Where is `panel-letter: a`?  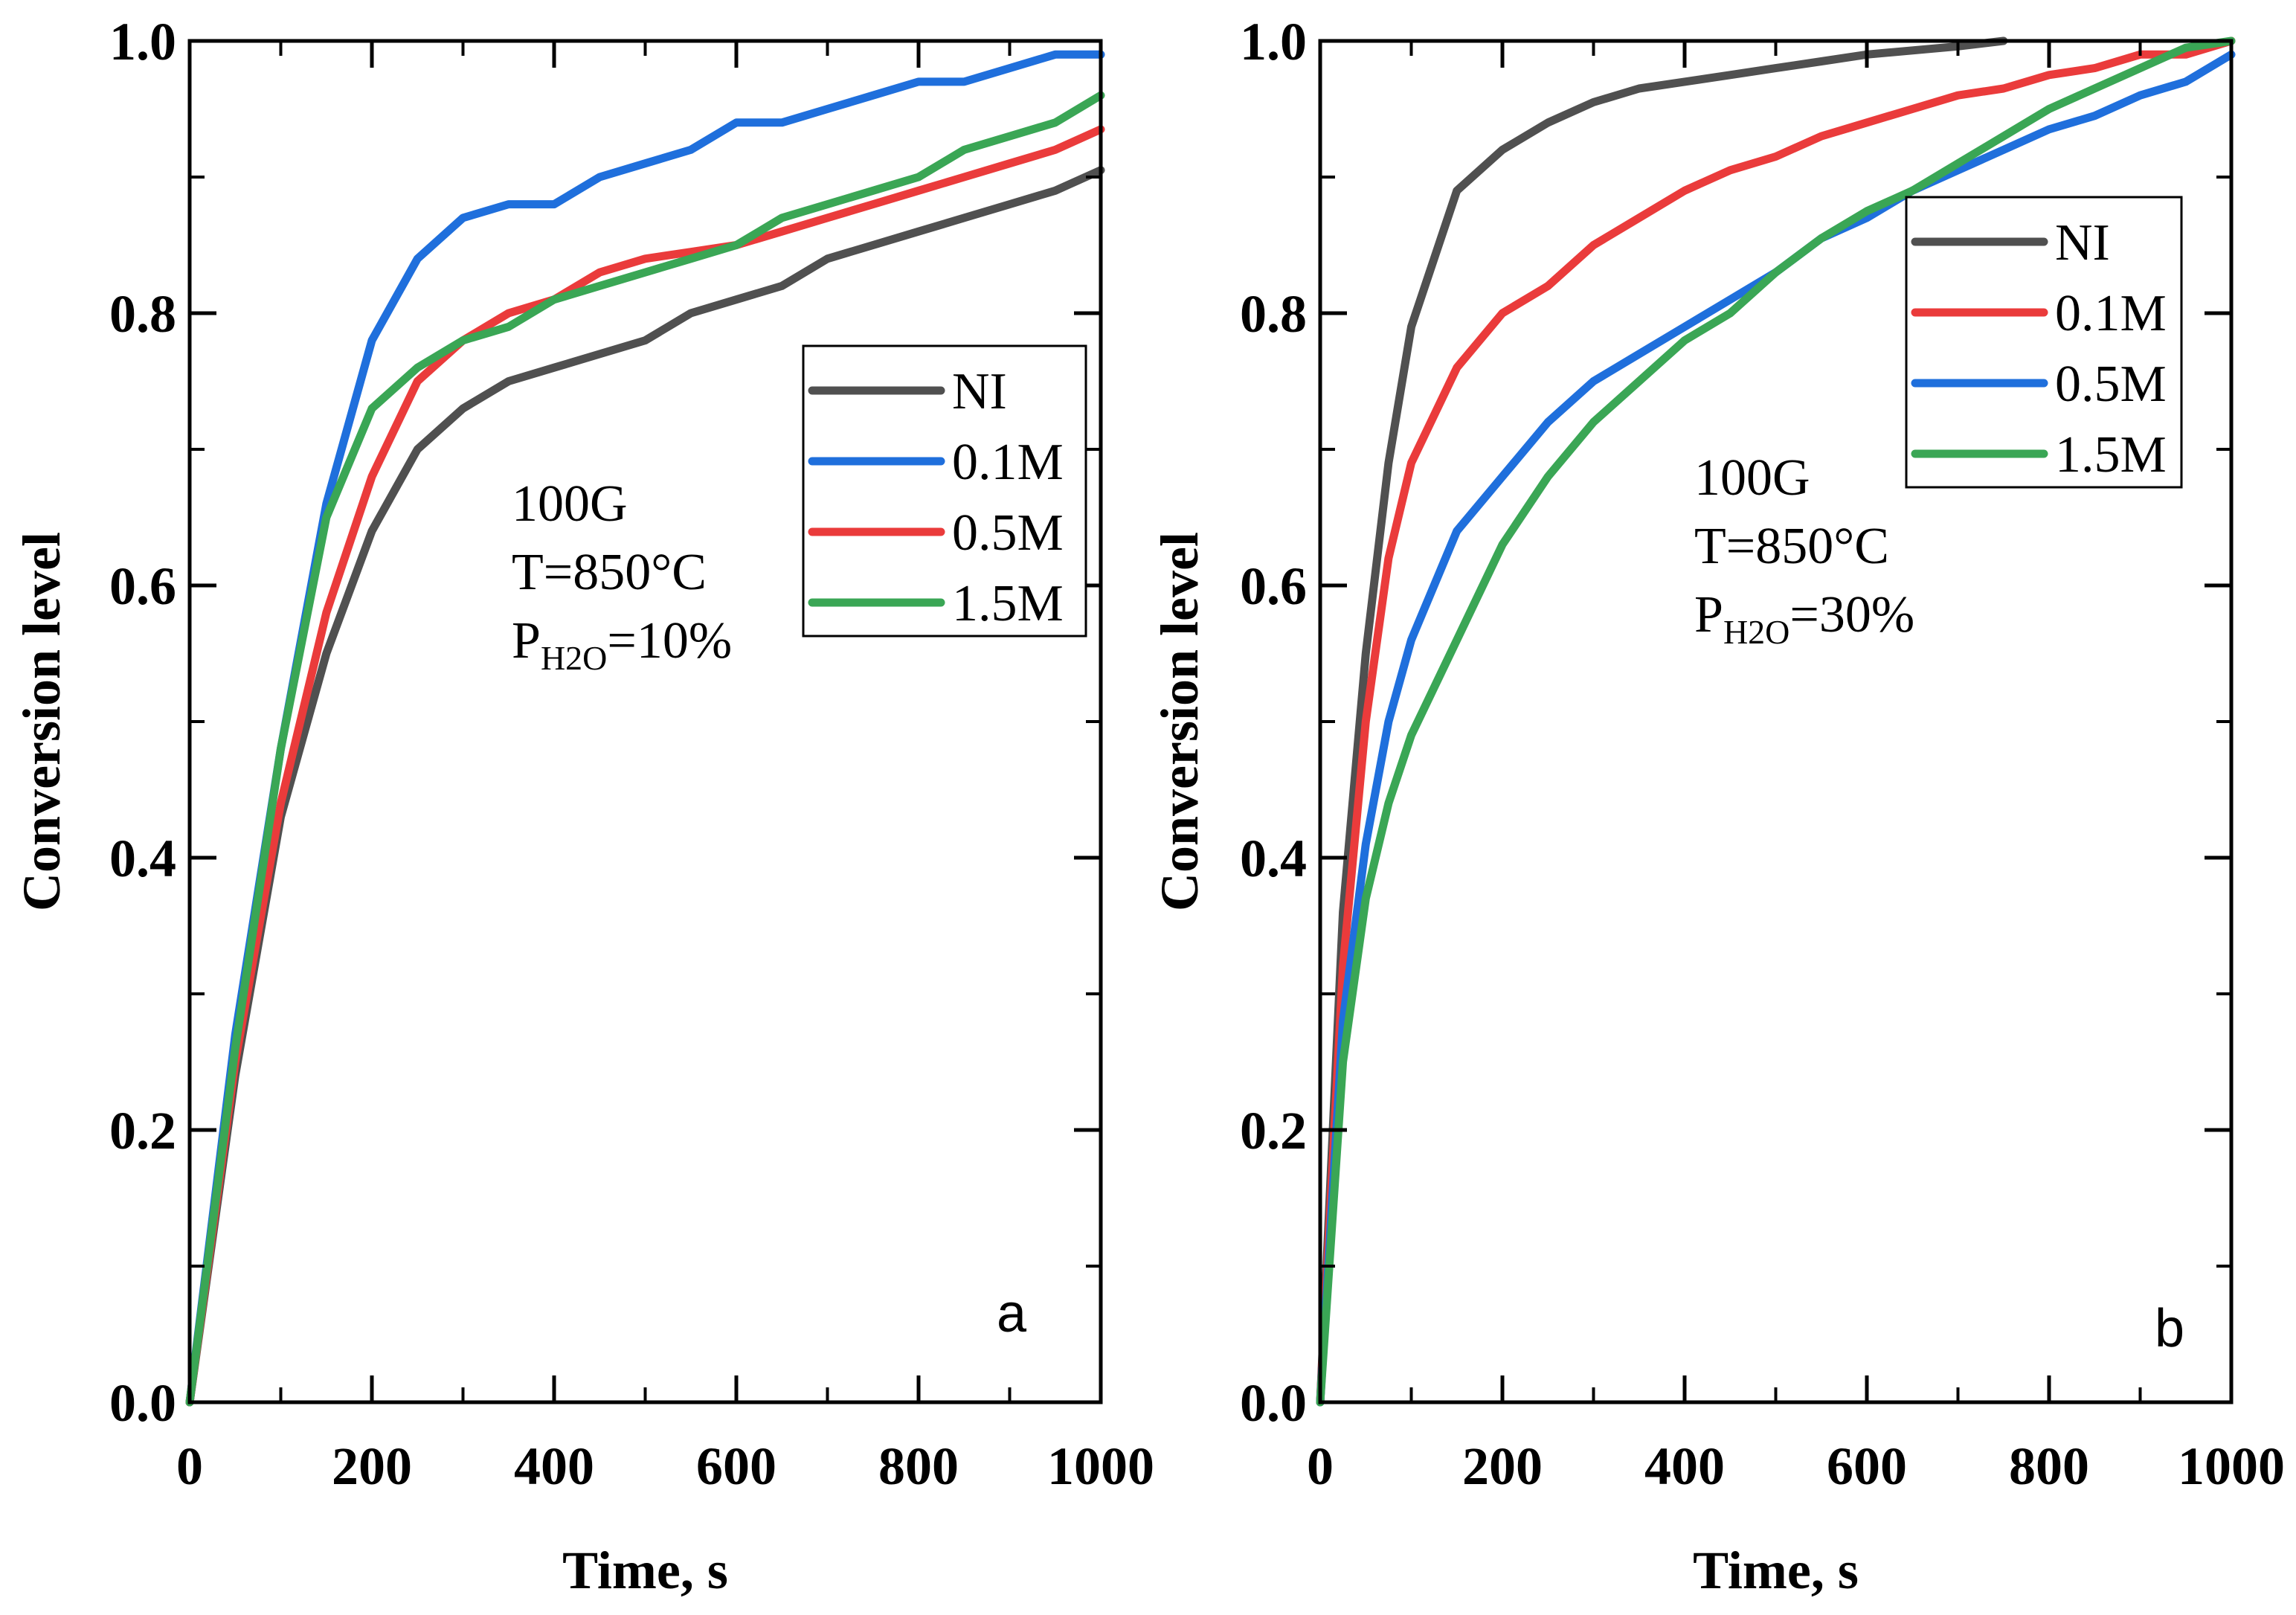
panel-letter: a is located at coordinates (1012, 1313).